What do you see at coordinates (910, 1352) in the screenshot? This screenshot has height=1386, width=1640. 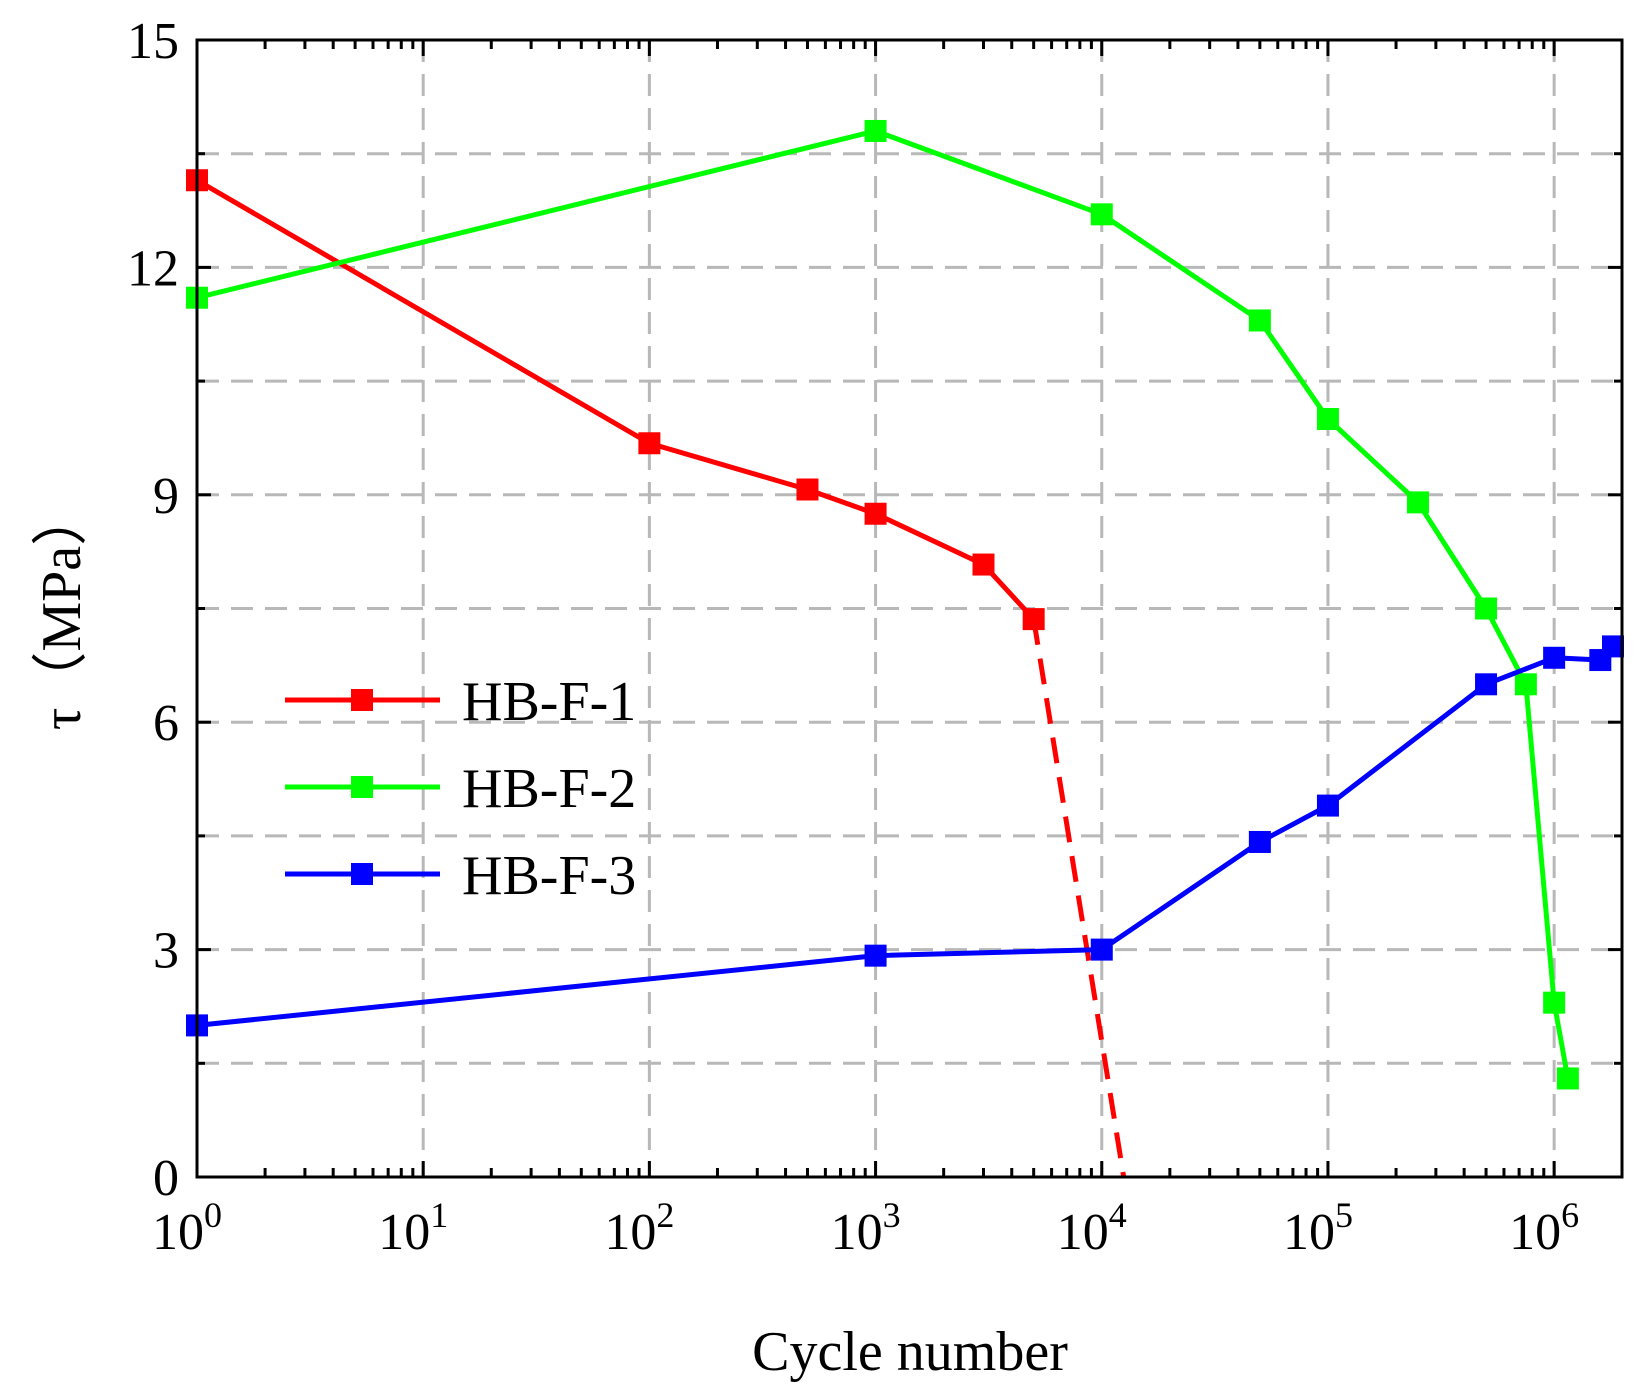 I see `x-axis-title: Cycle number` at bounding box center [910, 1352].